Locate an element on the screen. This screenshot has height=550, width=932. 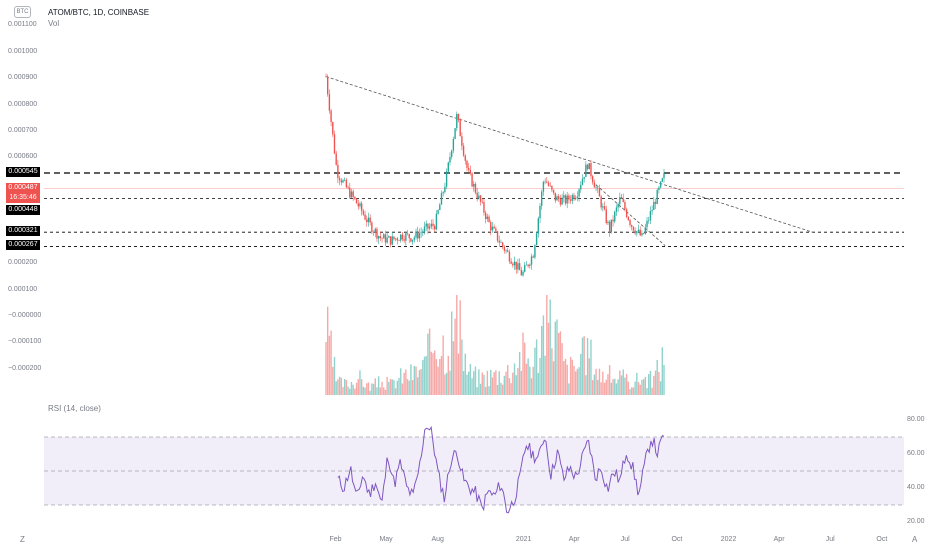
timezone-button: Z is located at coordinates (22, 539).